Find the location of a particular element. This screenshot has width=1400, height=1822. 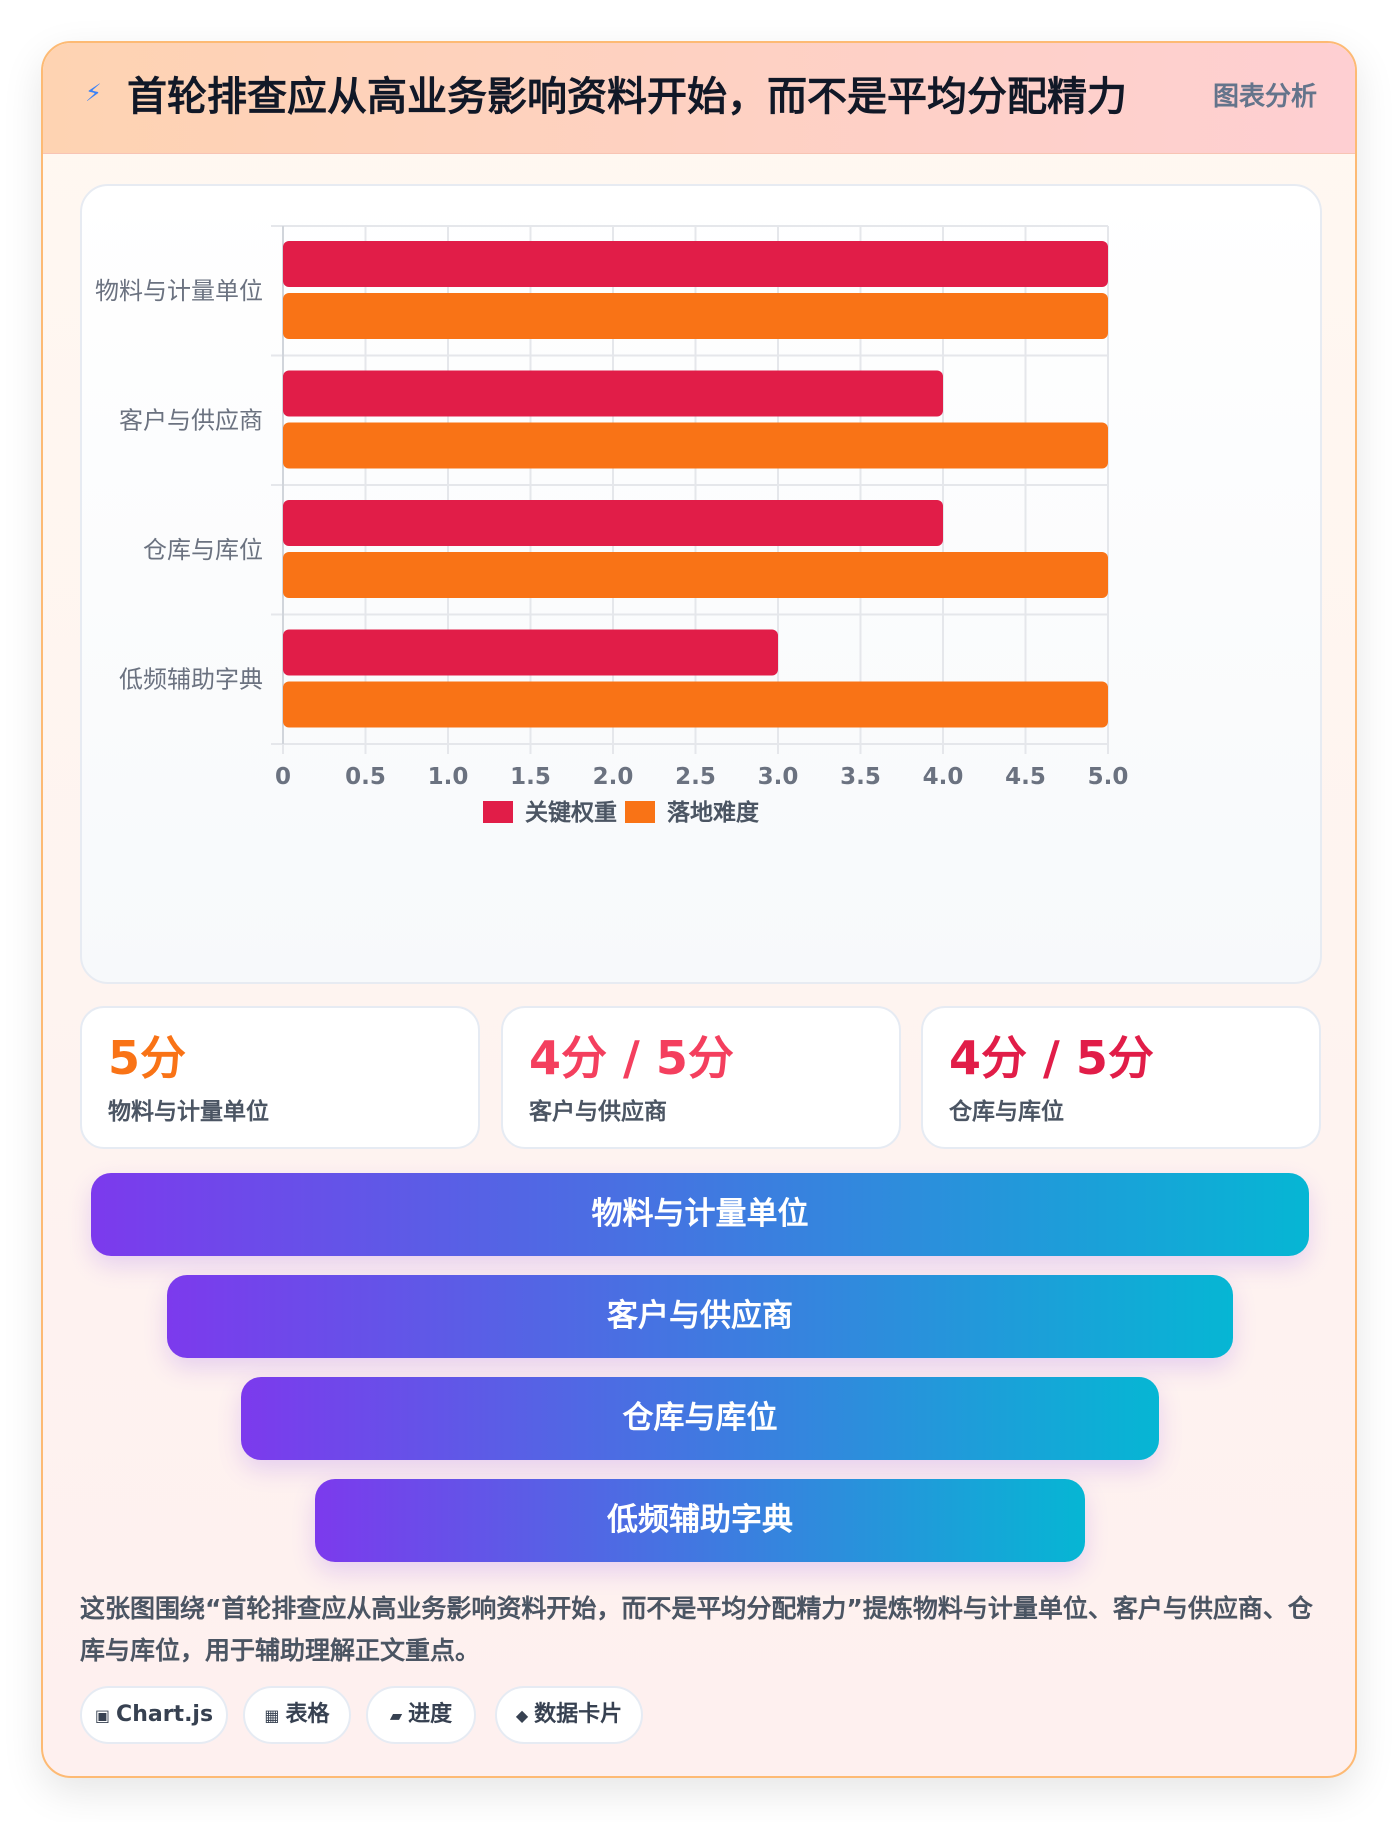

x-tick-label: 3.5 is located at coordinates (860, 777).